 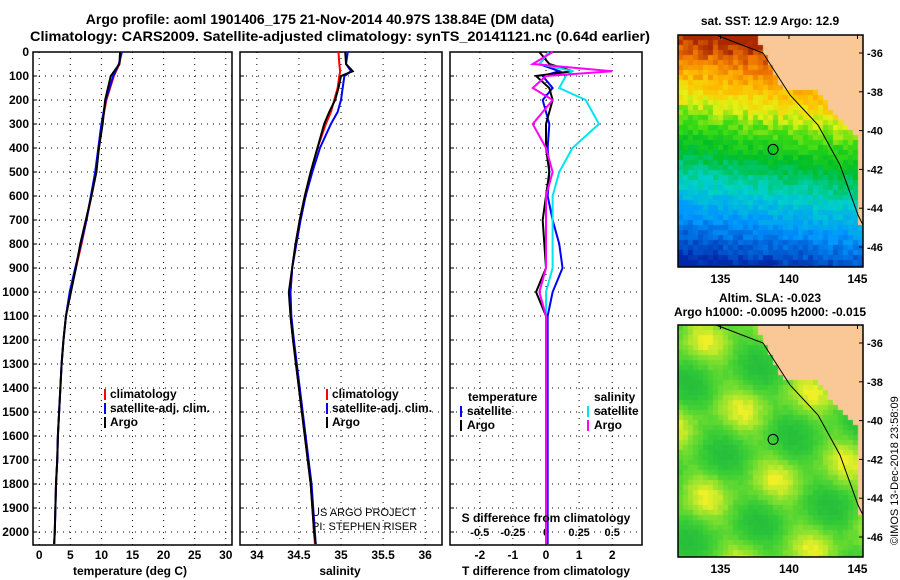 What do you see at coordinates (383, 555) in the screenshot?
I see `x-tick-label: 35.5` at bounding box center [383, 555].